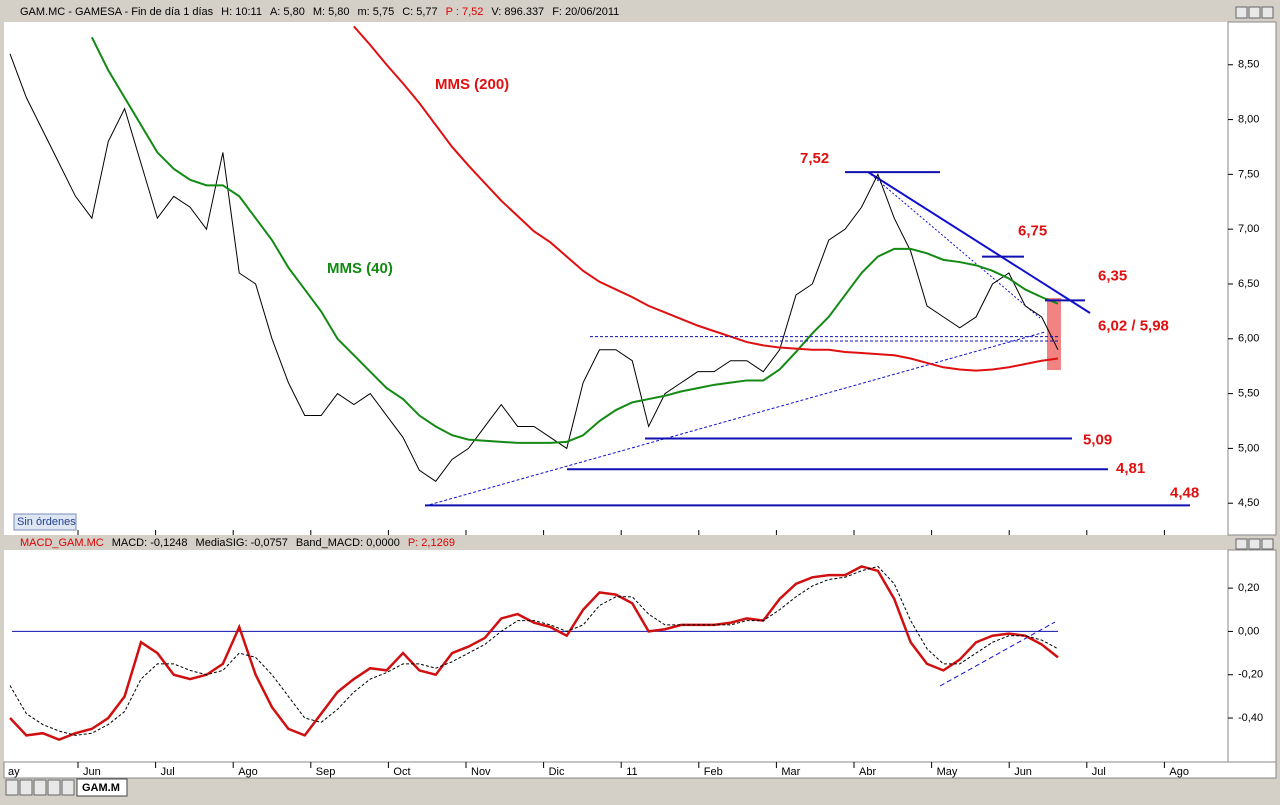 The height and width of the screenshot is (805, 1280). I want to click on orders-button-label: Sin órdenes, so click(46, 522).